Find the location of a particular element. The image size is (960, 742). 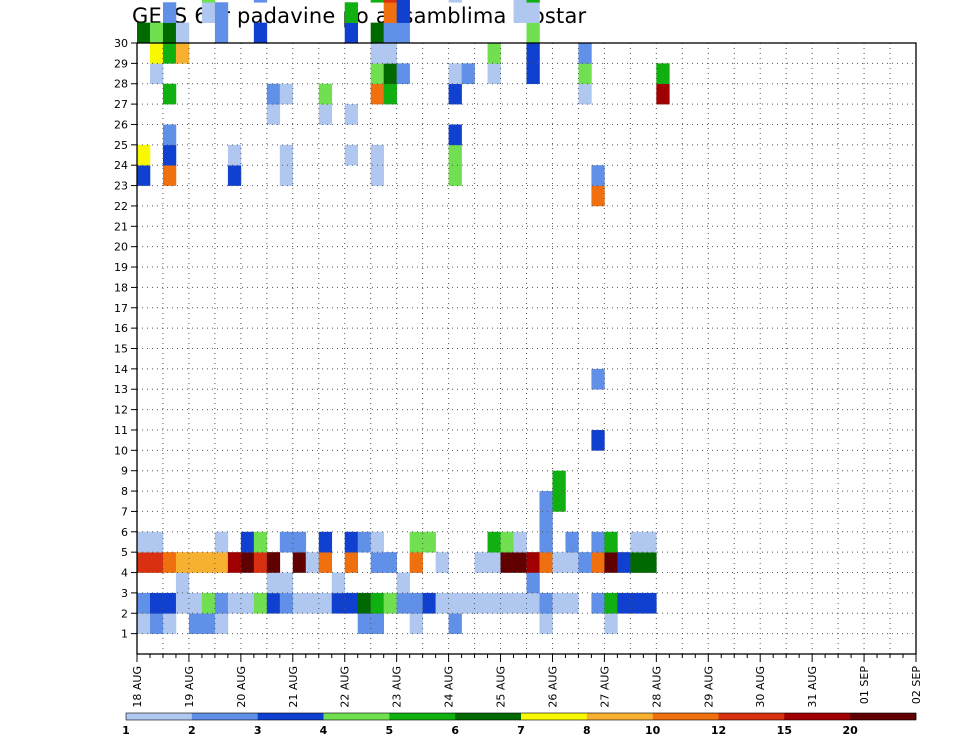

colorbar-frame is located at coordinates (521, 716).